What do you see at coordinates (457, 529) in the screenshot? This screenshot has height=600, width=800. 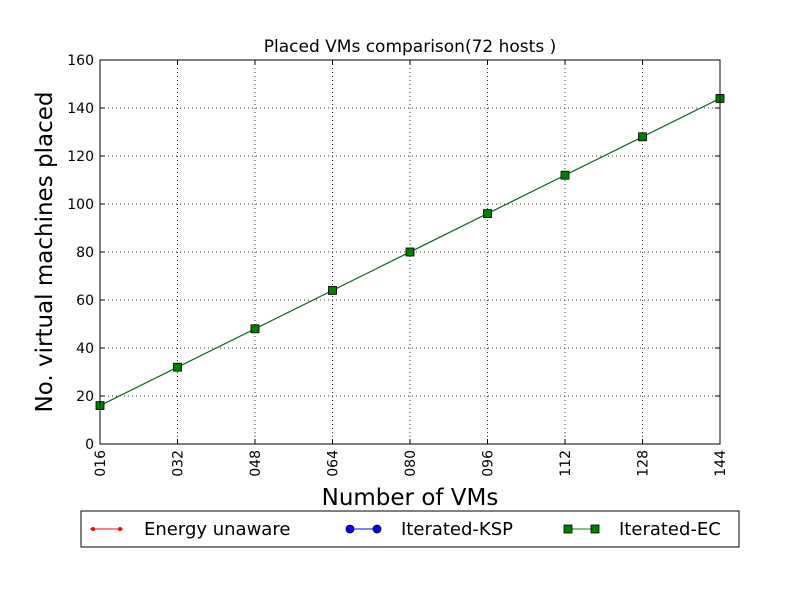 I see `legend-label: Iterated-KSP` at bounding box center [457, 529].